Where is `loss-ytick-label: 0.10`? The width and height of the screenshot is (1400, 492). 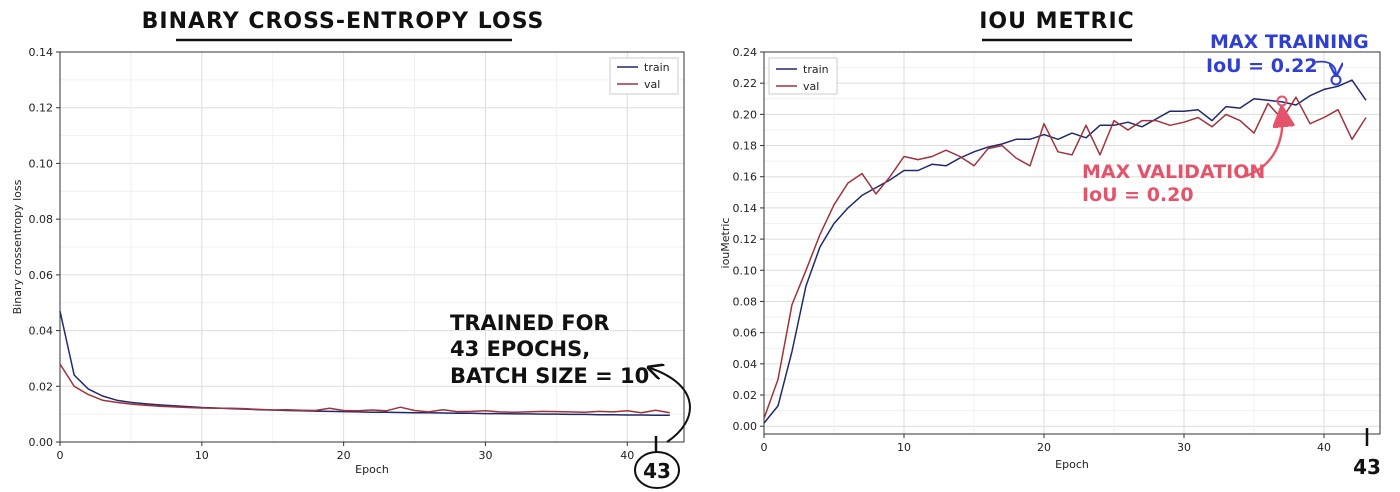
loss-ytick-label: 0.10 is located at coordinates (41, 163).